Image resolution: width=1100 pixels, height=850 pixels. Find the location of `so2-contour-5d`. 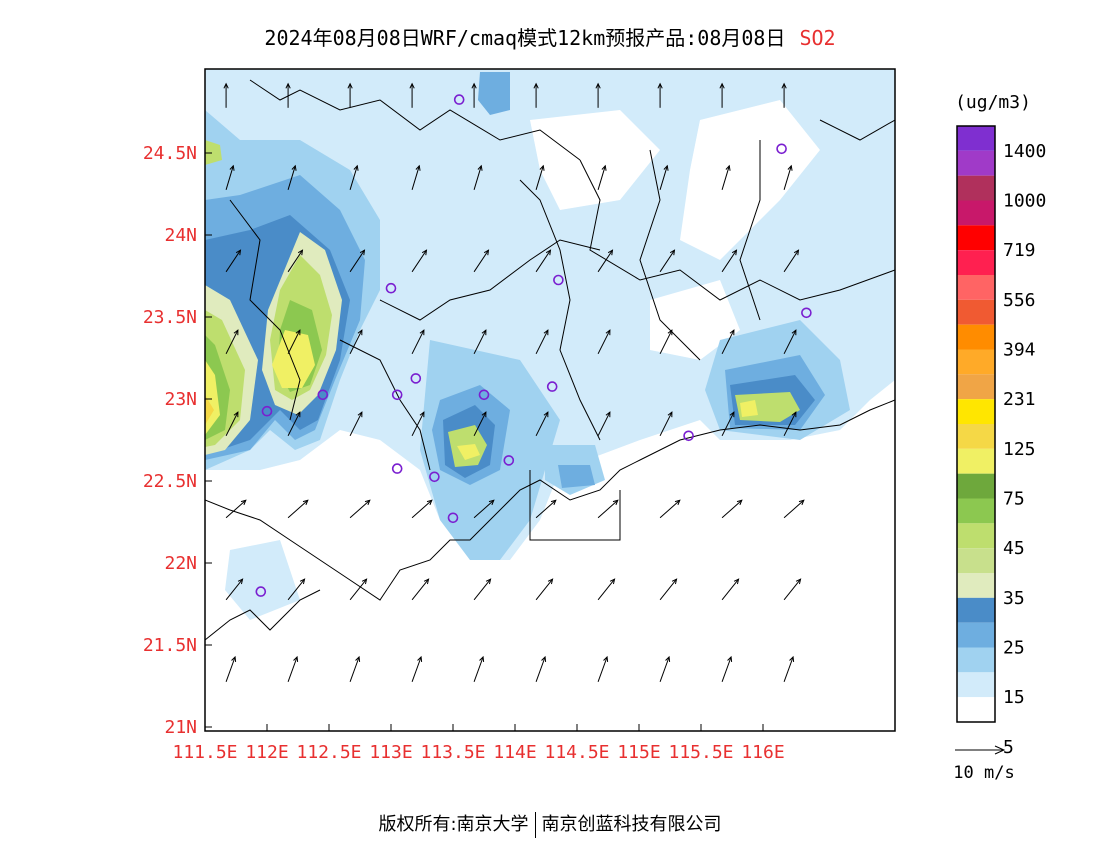

so2-contour-5d is located at coordinates (695, 320).